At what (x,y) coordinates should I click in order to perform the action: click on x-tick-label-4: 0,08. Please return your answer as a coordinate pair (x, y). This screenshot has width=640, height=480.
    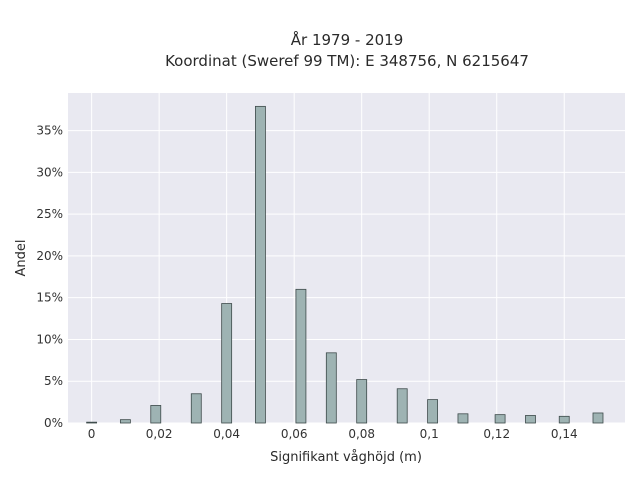
    Looking at the image, I should click on (361, 434).